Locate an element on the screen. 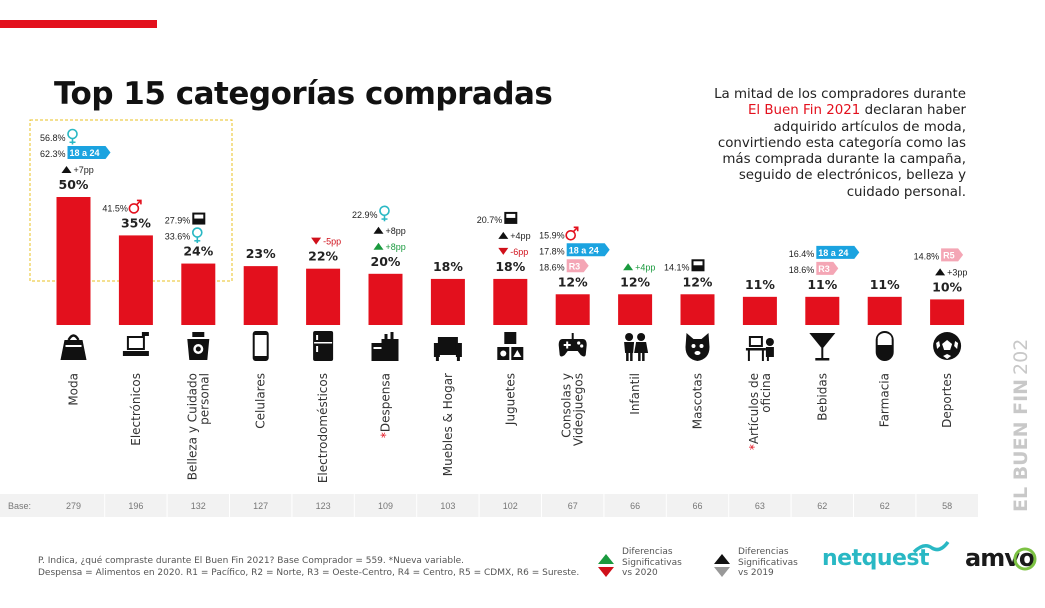 The image size is (1045, 608). category-label-text: Electrónicos is located at coordinates (136, 409).